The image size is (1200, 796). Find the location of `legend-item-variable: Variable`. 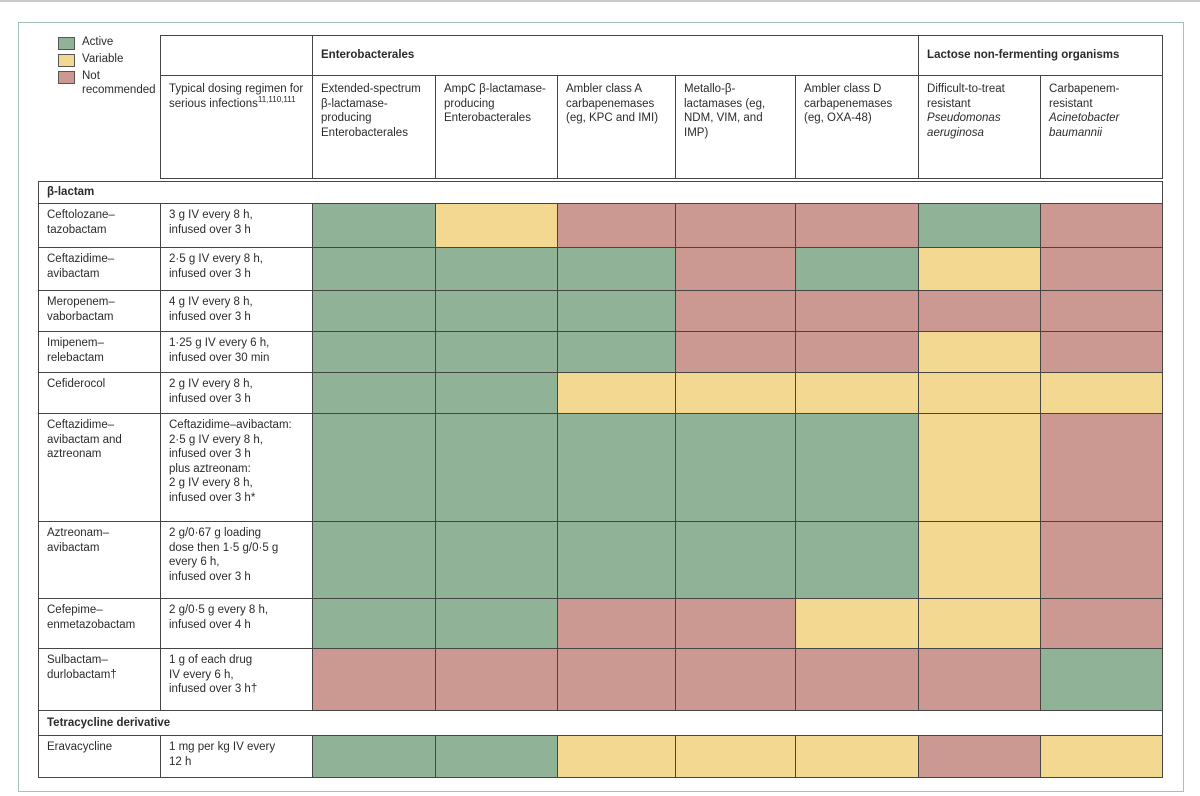

legend-item-variable: Variable is located at coordinates (108, 60).